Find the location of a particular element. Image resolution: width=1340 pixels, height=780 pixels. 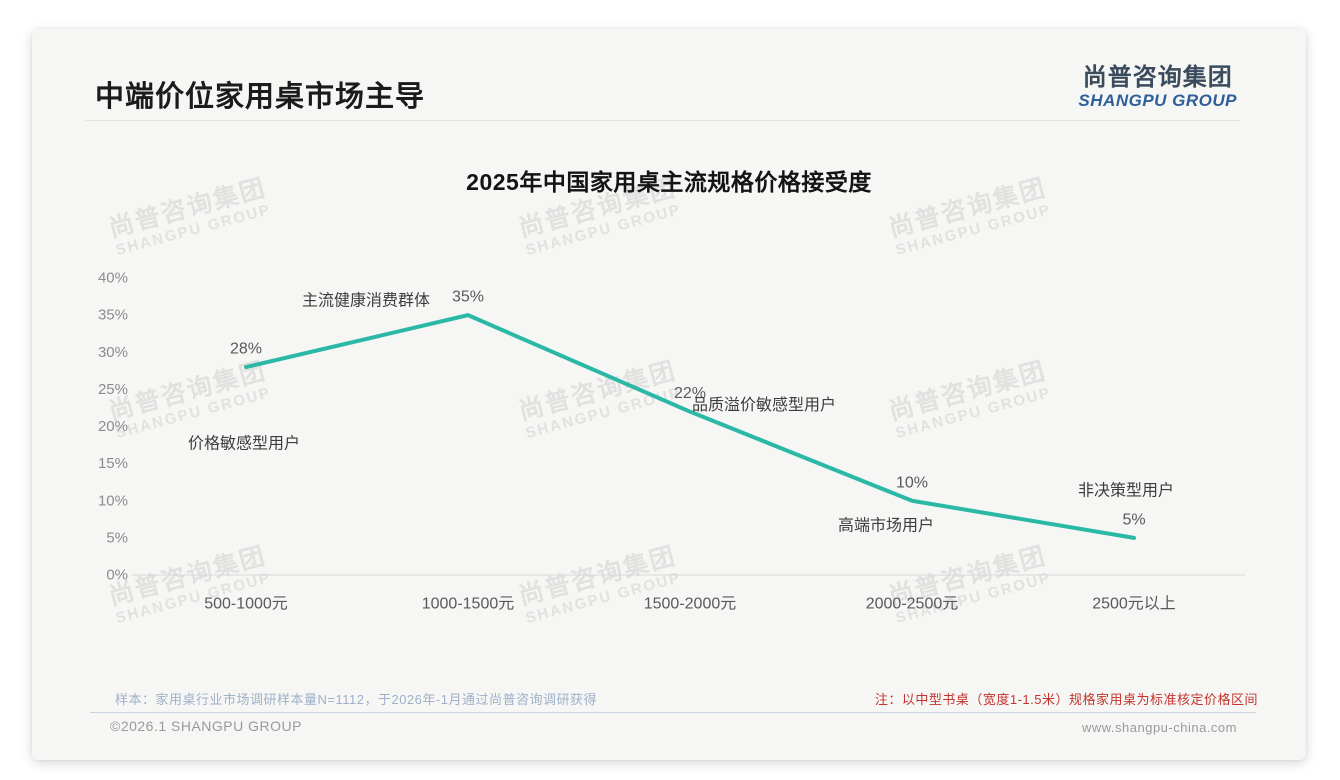

website-text: www.shangpu-china.com is located at coordinates (1159, 727).